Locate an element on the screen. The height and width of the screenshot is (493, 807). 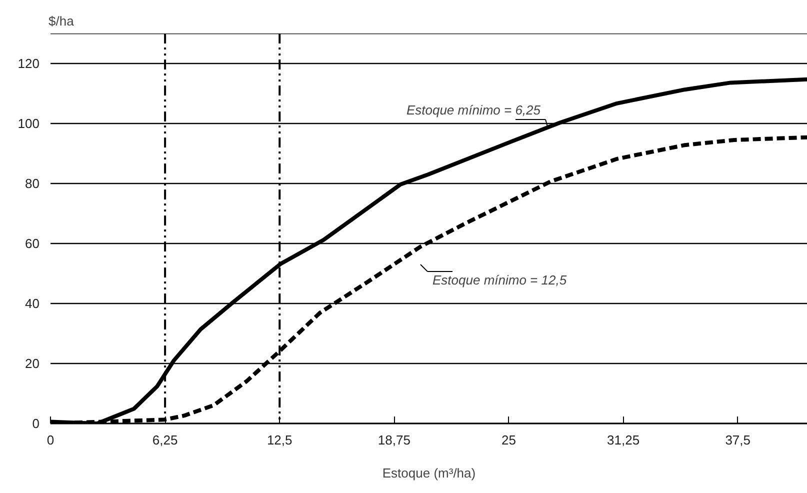
y-tick-label: 0 is located at coordinates (36, 423).